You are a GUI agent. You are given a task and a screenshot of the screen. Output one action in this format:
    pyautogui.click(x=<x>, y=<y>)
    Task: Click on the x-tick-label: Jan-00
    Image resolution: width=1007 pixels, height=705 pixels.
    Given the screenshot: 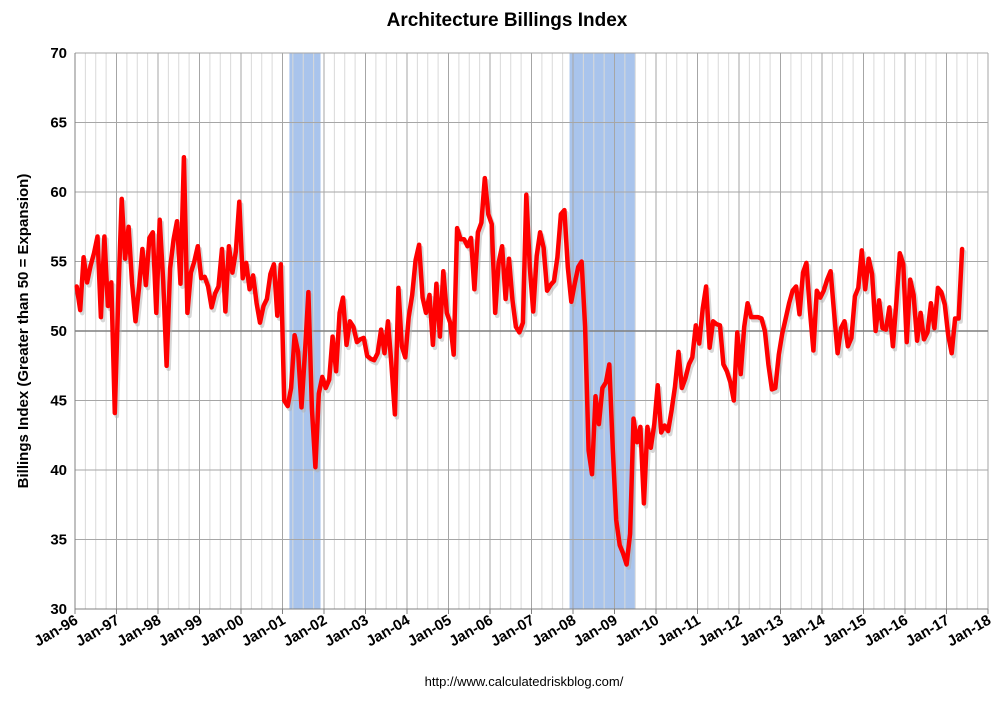 What is the action you would take?
    pyautogui.click(x=222, y=631)
    